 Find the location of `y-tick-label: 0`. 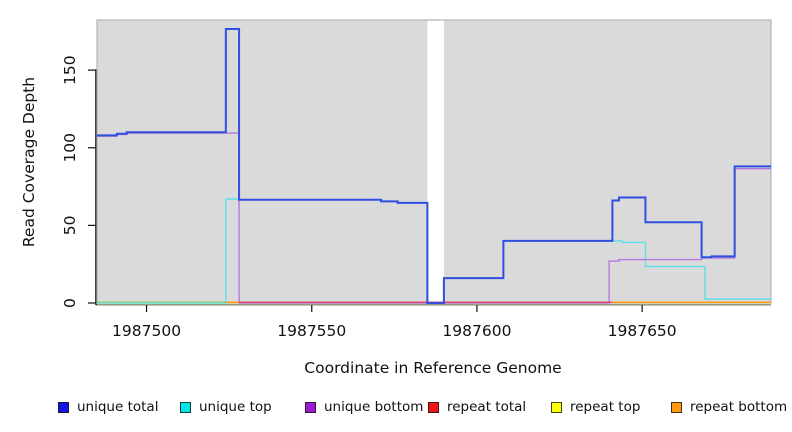

y-tick-label: 0 is located at coordinates (70, 303).